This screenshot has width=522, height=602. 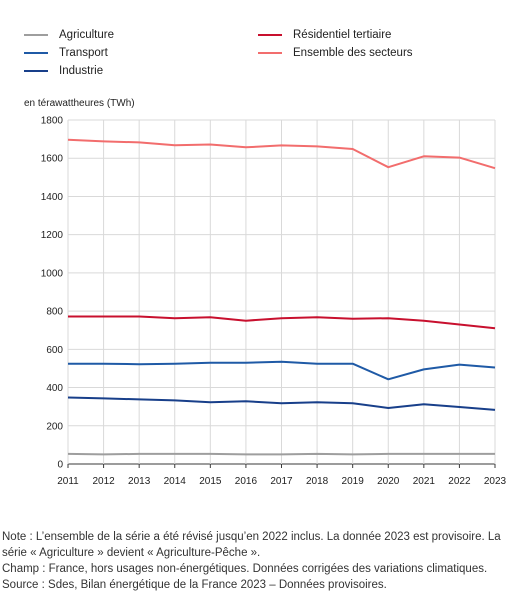 I want to click on series-line-industrie, so click(x=281, y=403).